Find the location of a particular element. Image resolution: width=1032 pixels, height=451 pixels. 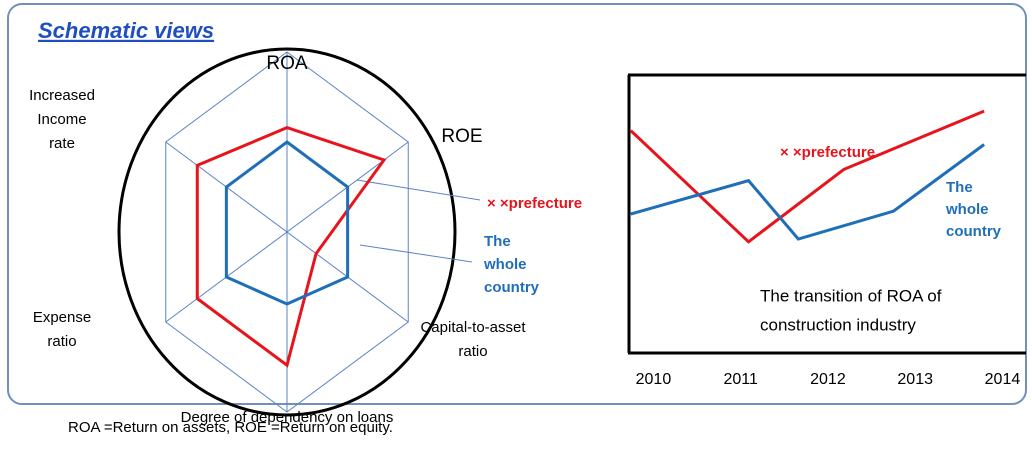

axis-label: Increased is located at coordinates (62, 95).